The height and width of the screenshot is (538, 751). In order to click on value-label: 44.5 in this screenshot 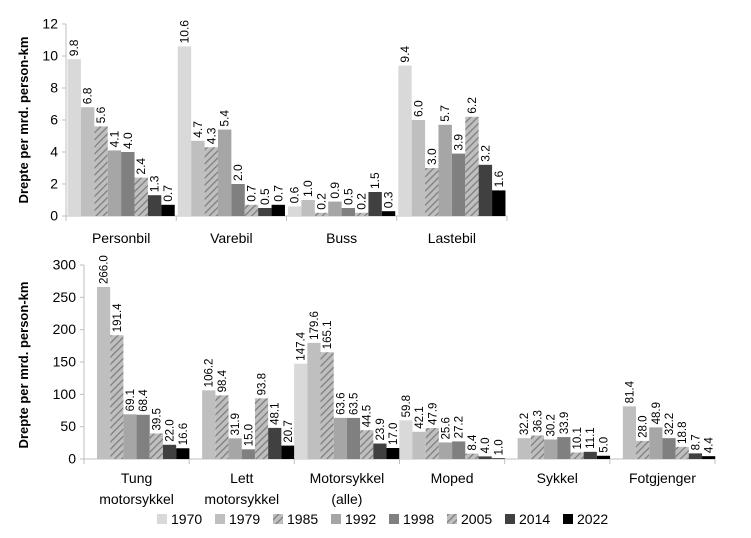, I will do `click(368, 416)`.